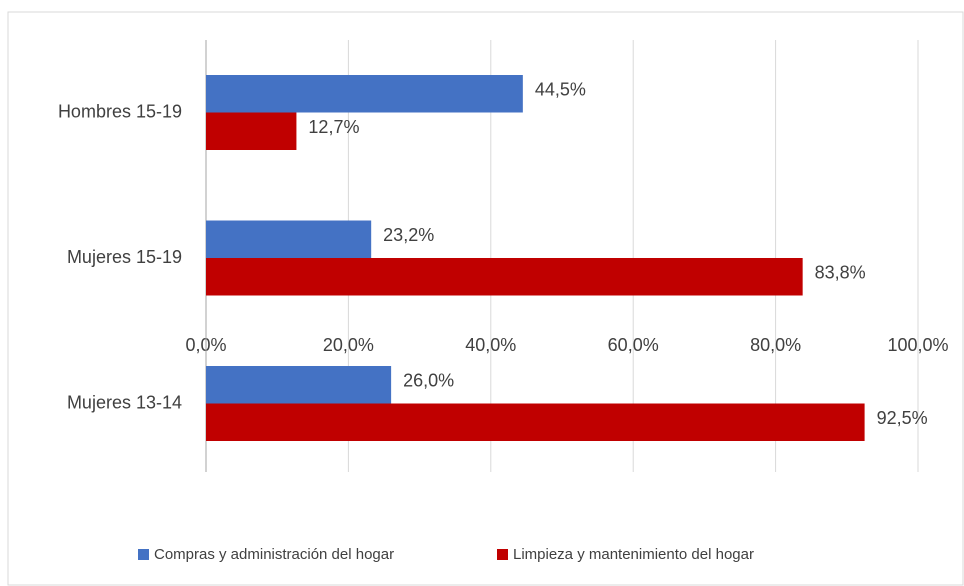  Describe the element at coordinates (120, 111) in the screenshot. I see `y-tick-label: Hombres 15-19` at that location.